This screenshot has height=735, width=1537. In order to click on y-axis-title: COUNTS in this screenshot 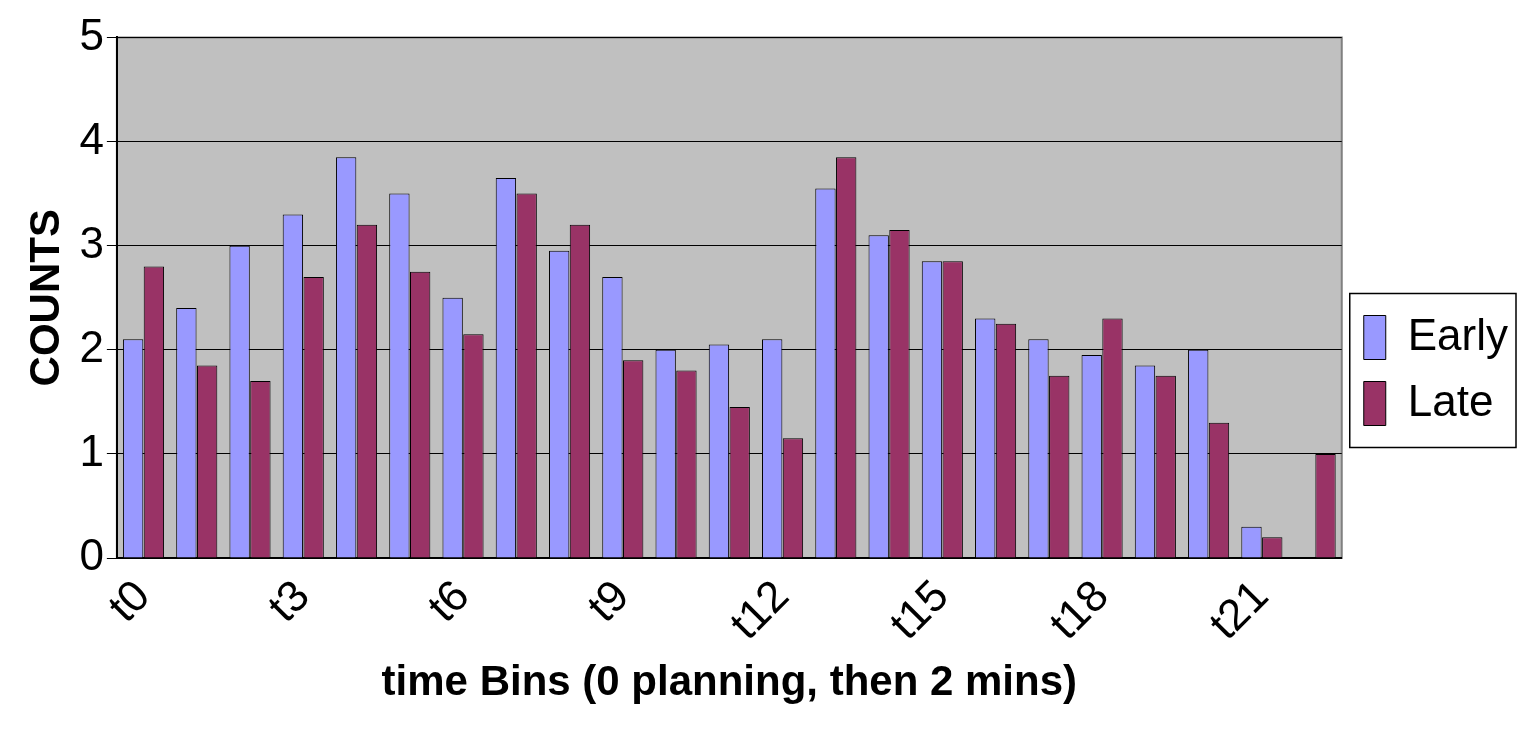, I will do `click(44, 298)`.